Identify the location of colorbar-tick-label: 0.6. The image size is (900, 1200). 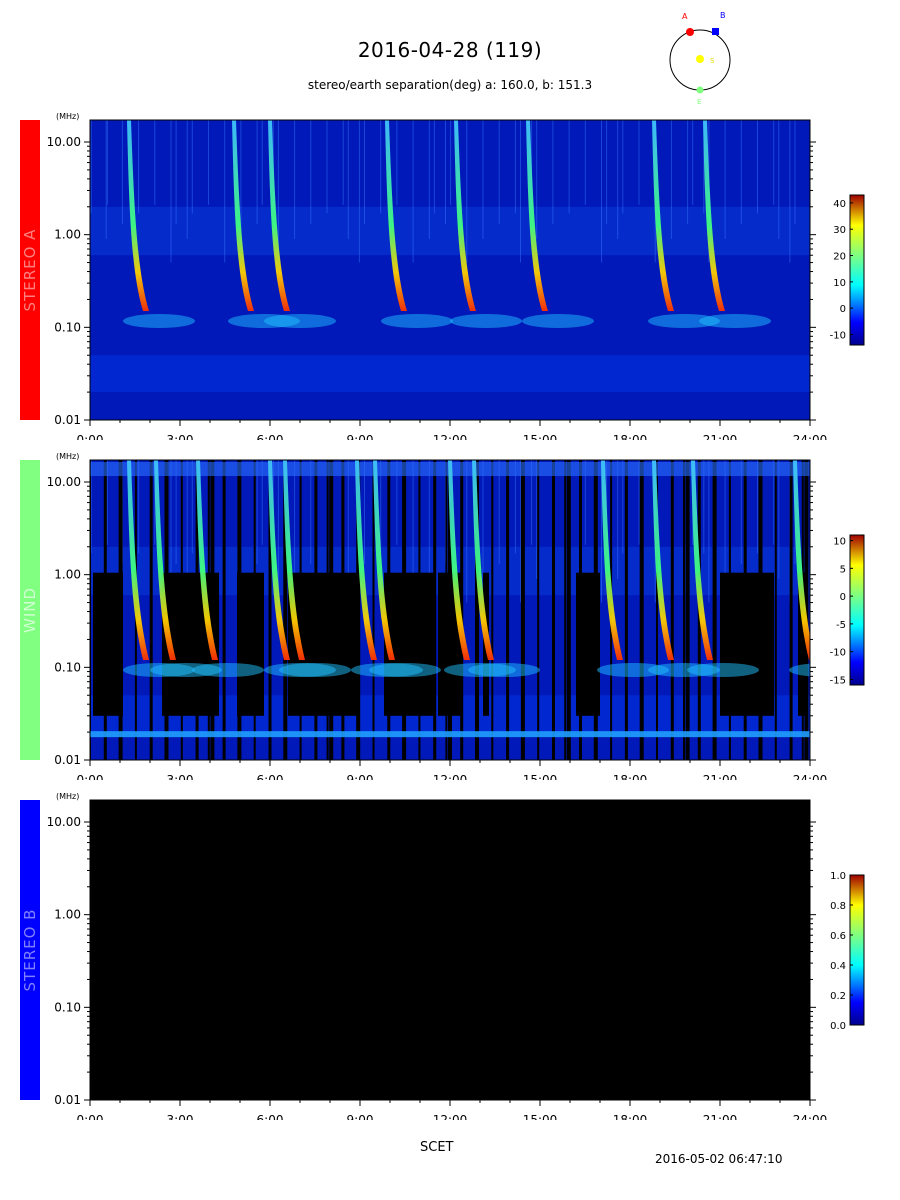
(838, 936).